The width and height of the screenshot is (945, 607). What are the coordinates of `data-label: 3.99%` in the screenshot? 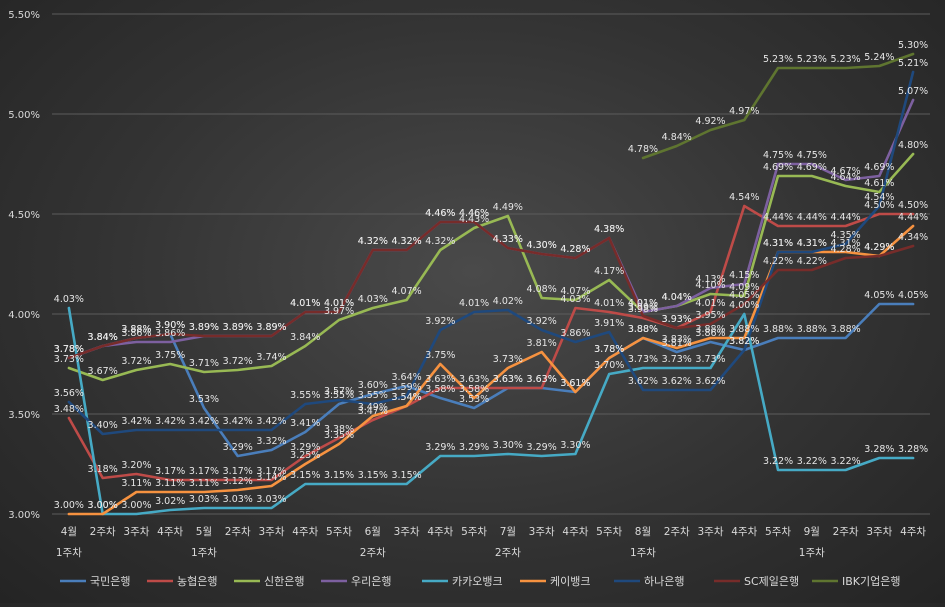 It's located at (643, 307).